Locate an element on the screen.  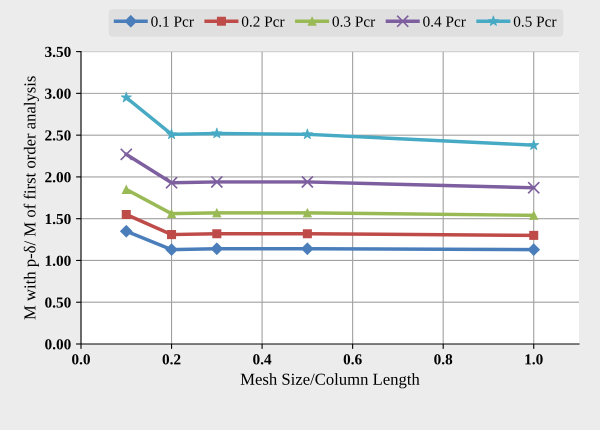
y-tick-label: 0.00 is located at coordinates (58, 344).